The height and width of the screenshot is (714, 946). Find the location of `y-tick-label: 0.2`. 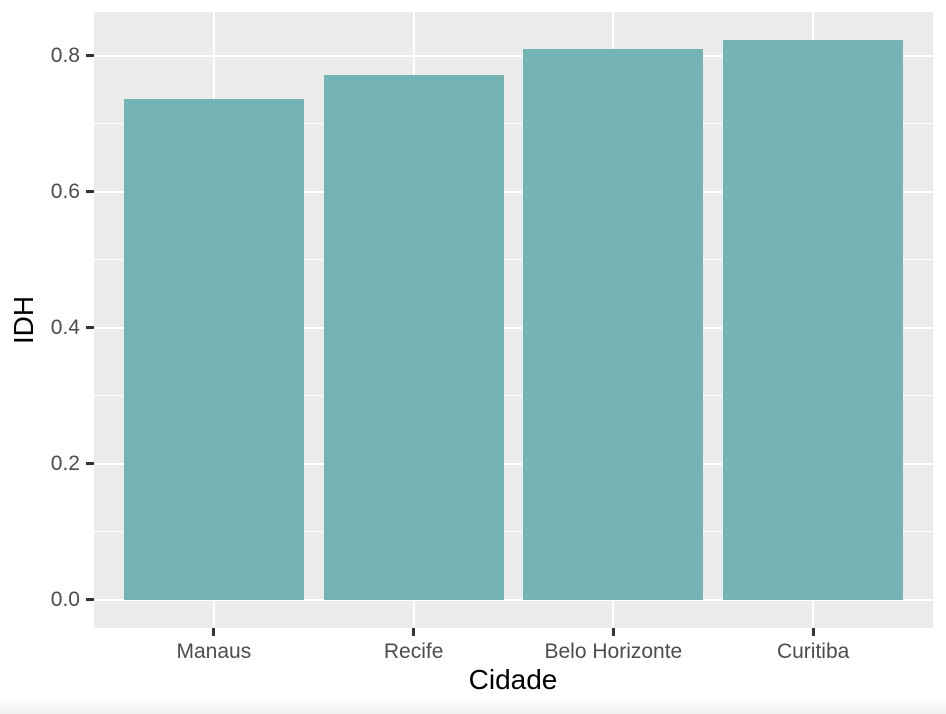

y-tick-label: 0.2 is located at coordinates (65, 463).